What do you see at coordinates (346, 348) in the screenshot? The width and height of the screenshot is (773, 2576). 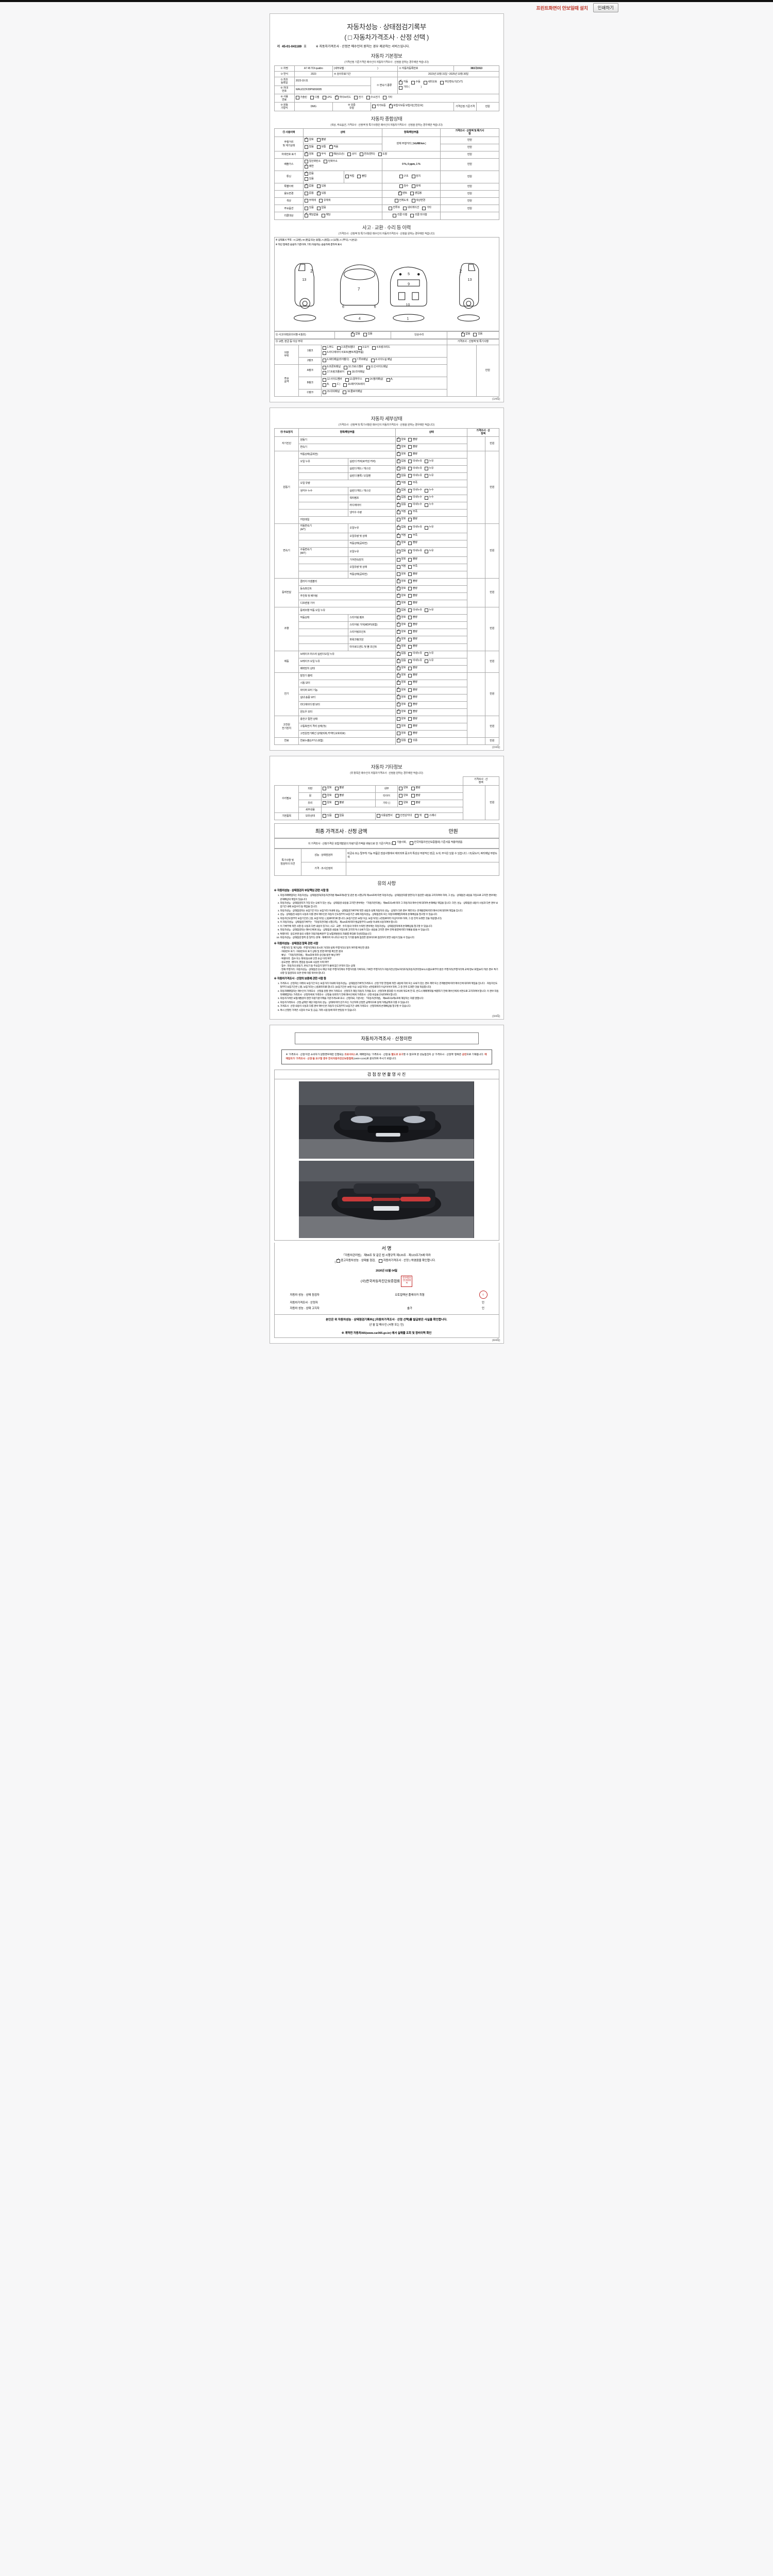 I see `part-front-fender: 2.프론트휀더` at bounding box center [346, 348].